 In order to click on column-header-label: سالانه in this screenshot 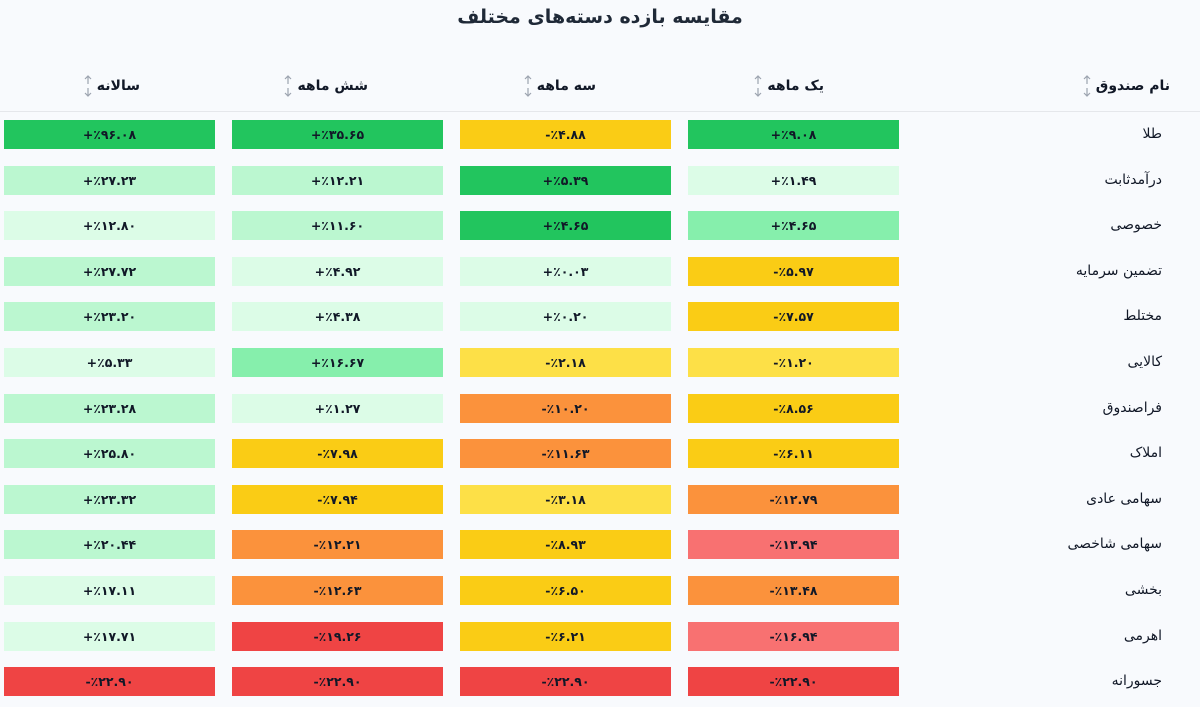, I will do `click(118, 86)`.